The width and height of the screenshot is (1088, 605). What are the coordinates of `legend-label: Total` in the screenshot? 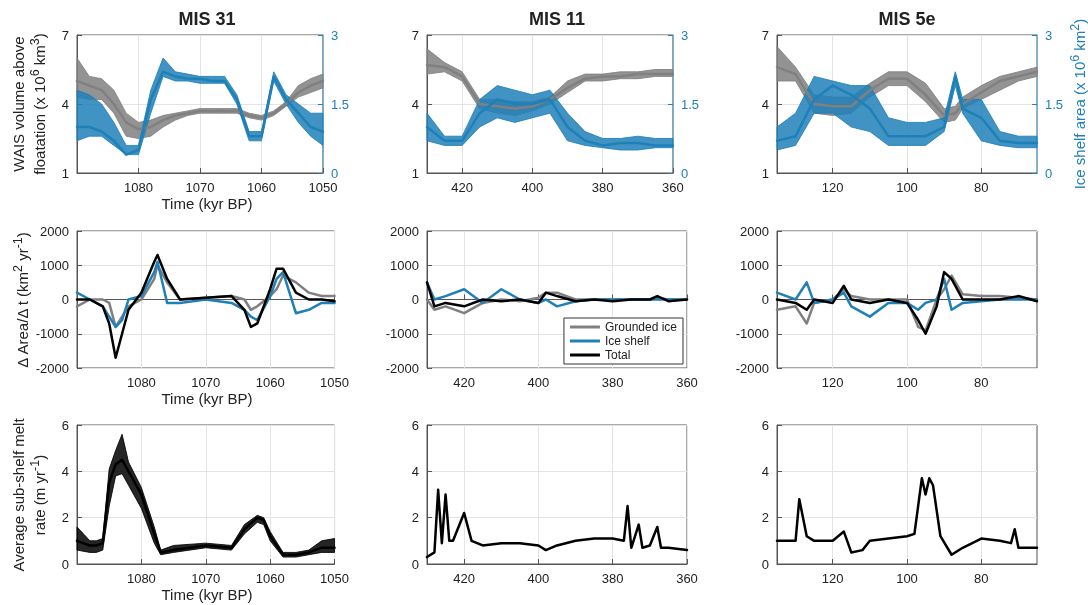 It's located at (617, 355).